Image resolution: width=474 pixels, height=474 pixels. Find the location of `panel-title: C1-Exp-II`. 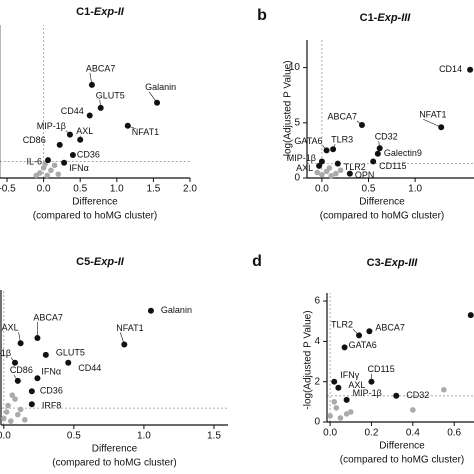

panel-title: C1-Exp-II is located at coordinates (100, 12).